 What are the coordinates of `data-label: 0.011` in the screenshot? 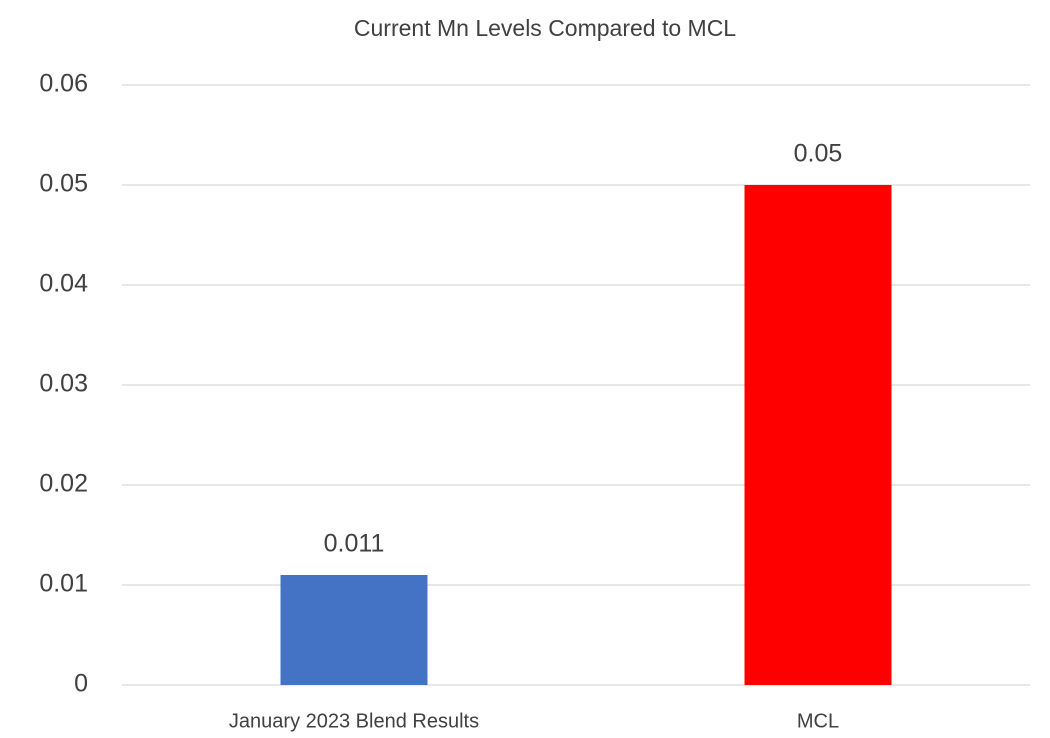 It's located at (354, 544).